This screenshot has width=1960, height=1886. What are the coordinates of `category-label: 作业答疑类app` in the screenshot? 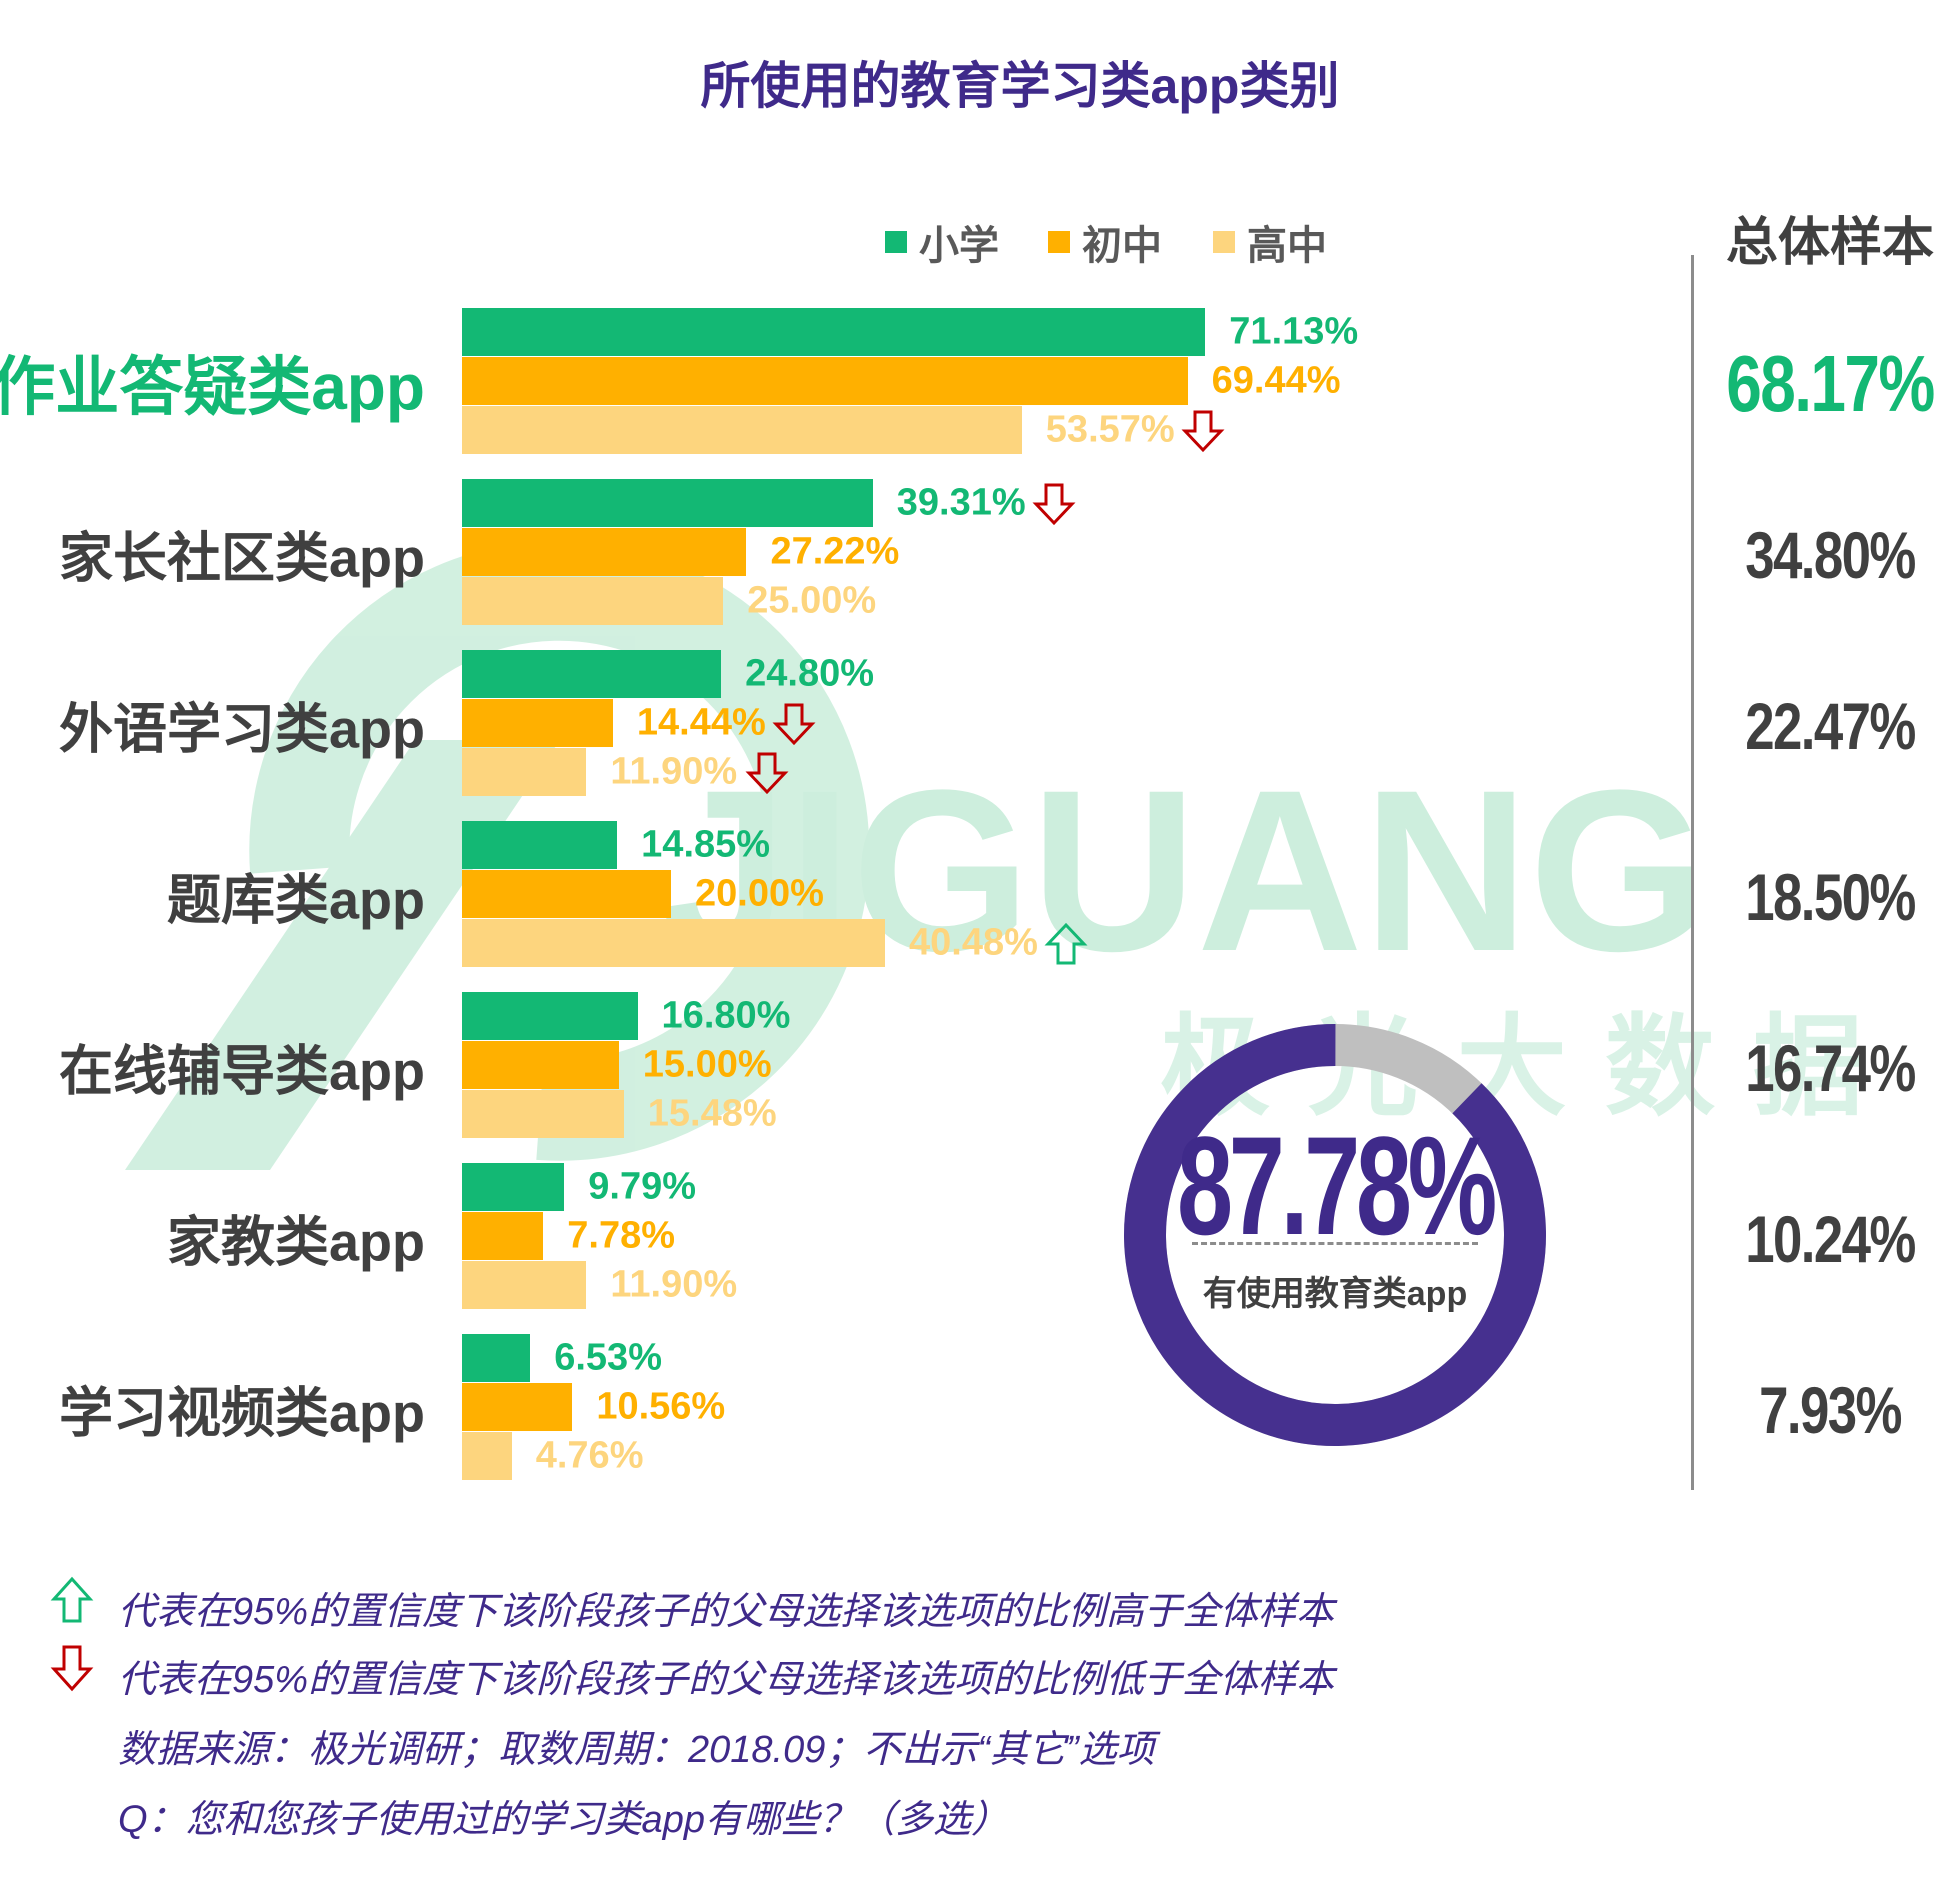 It's located at (212, 387).